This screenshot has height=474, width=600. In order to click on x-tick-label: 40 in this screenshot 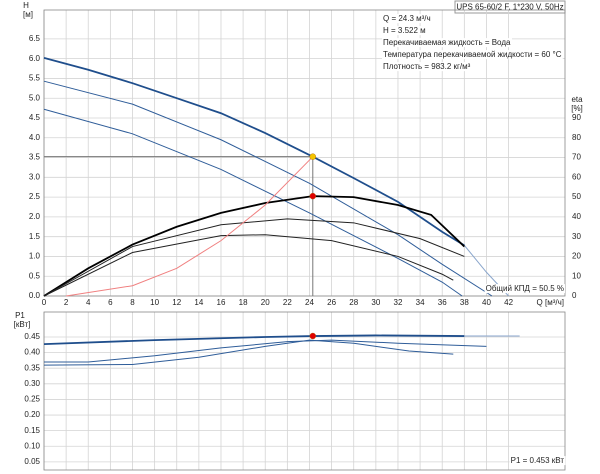, I will do `click(486, 302)`.